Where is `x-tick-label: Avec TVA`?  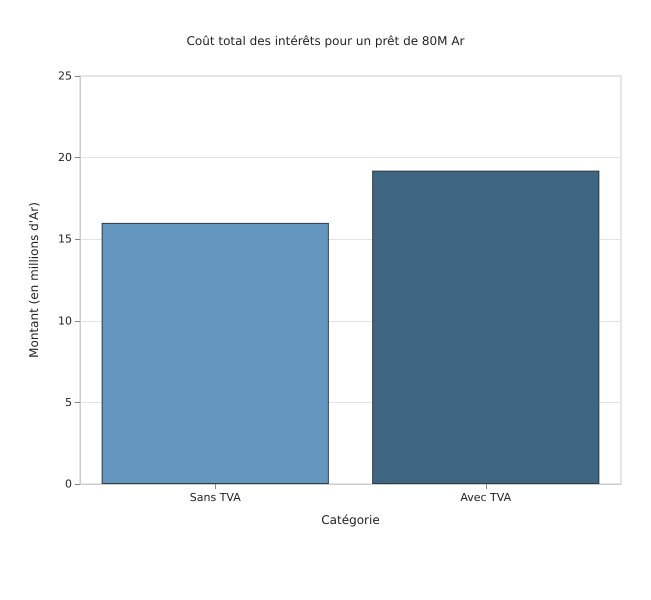 x-tick-label: Avec TVA is located at coordinates (486, 497).